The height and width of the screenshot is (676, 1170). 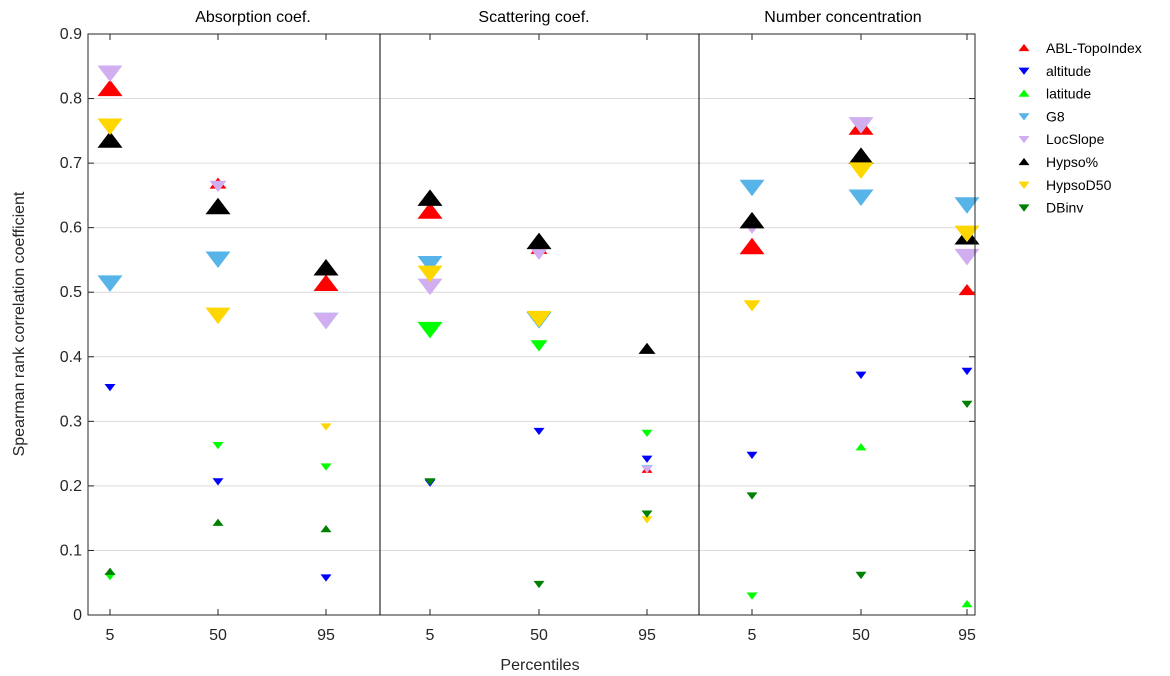 What do you see at coordinates (1068, 94) in the screenshot?
I see `legend-label: latitude` at bounding box center [1068, 94].